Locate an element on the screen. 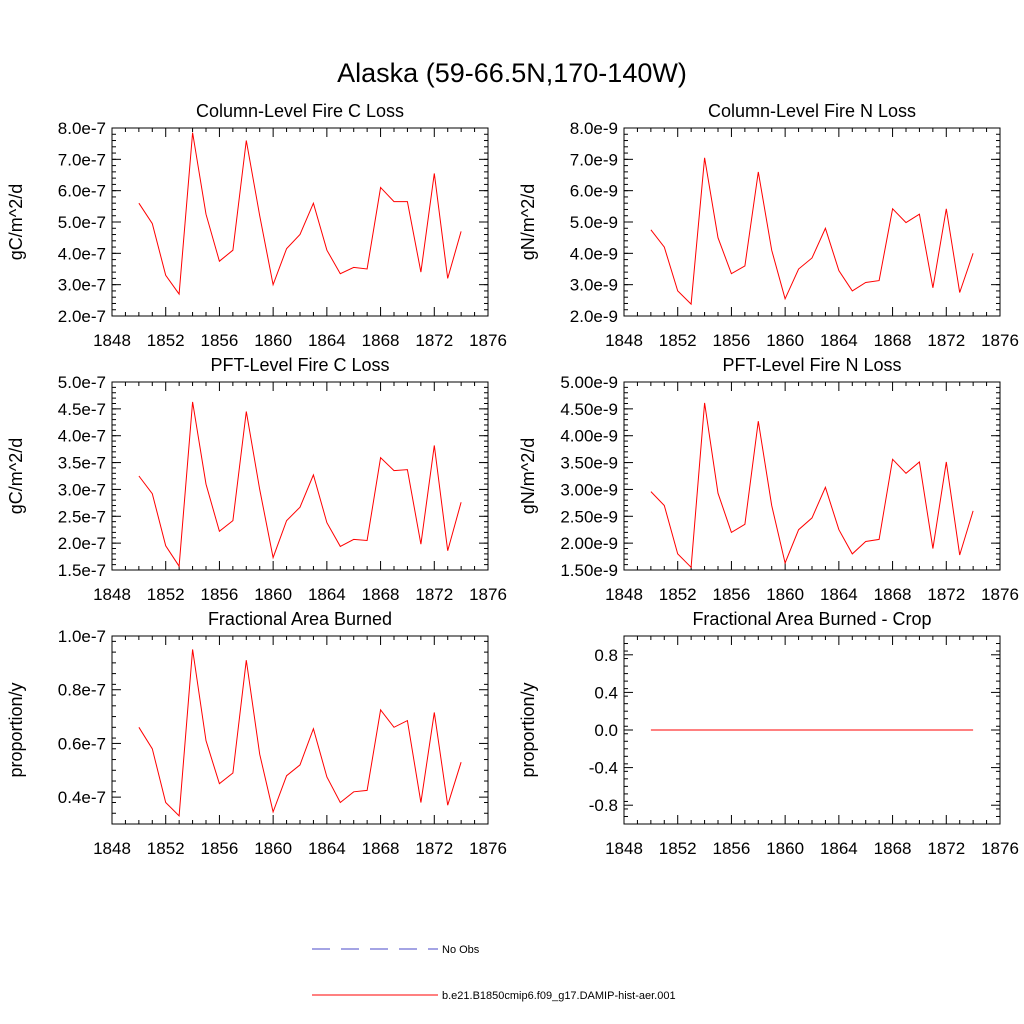  y-tick-label: 4.0e-9 is located at coordinates (594, 253).